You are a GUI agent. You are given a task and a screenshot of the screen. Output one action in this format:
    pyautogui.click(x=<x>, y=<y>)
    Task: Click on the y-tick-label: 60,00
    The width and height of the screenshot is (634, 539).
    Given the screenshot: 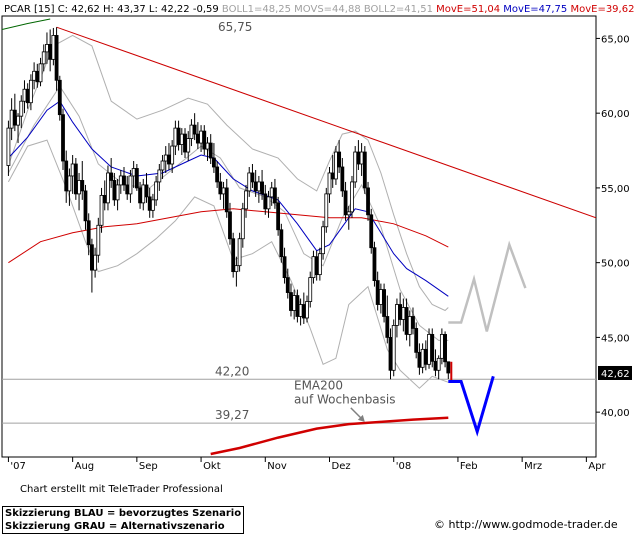 What is the action you would take?
    pyautogui.click(x=615, y=114)
    